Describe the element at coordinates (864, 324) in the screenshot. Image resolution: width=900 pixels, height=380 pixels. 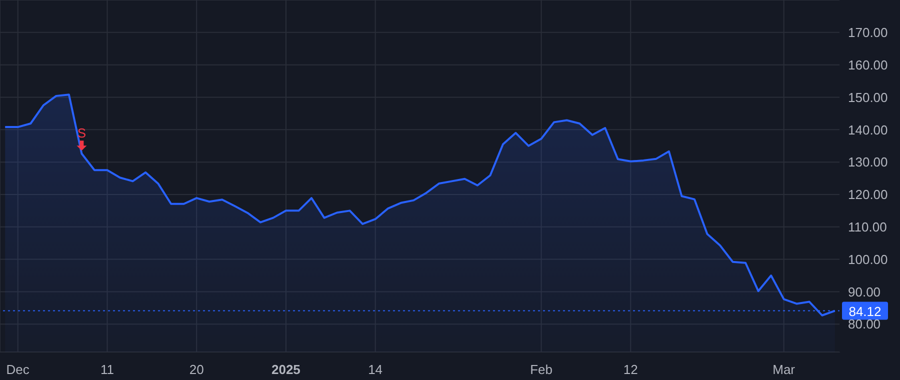
I see `y-tick-label: 80.00` at that location.